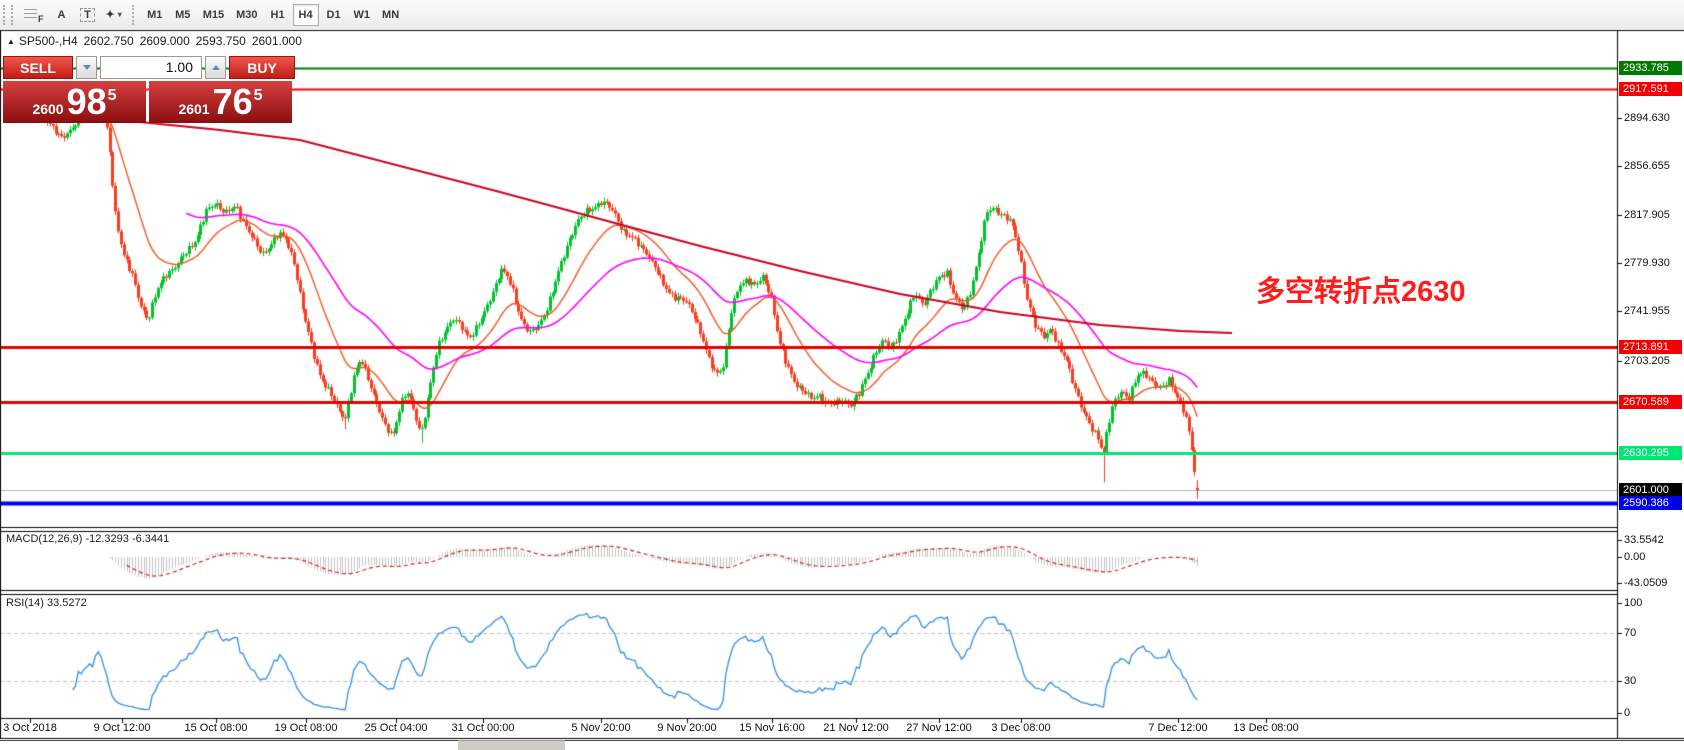 Image resolution: width=1684 pixels, height=750 pixels. Describe the element at coordinates (46, 603) in the screenshot. I see `rsi-label: RSI(14) 33.5272` at that location.